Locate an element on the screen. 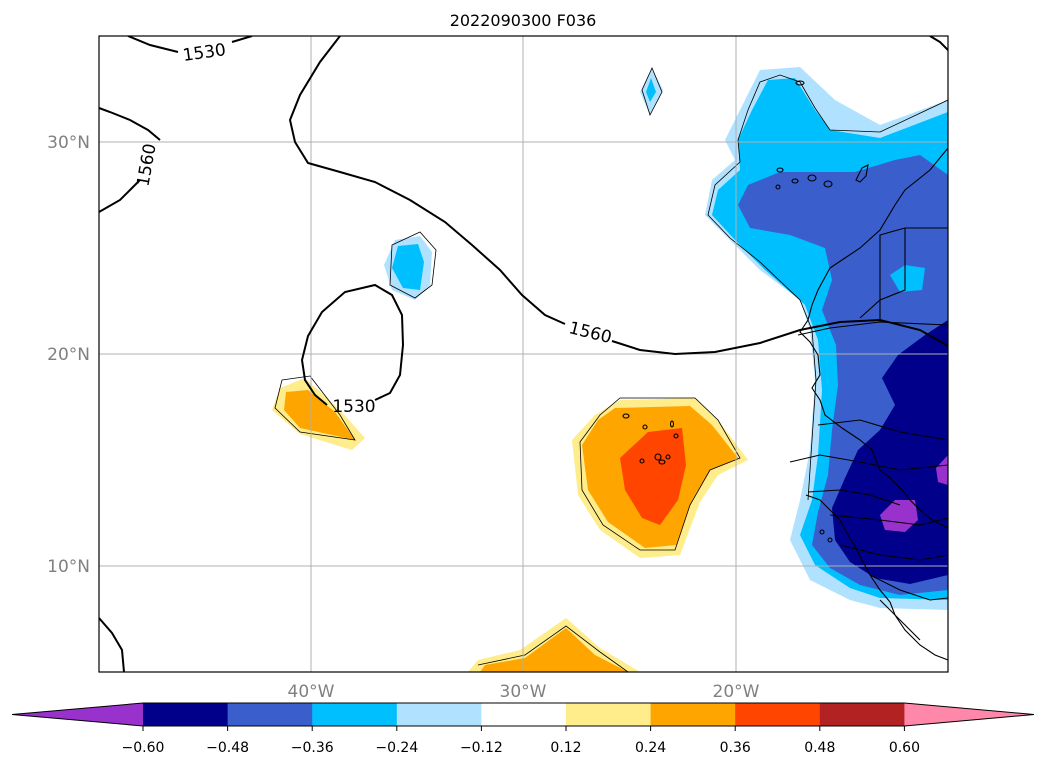 This screenshot has width=1047, height=765. colorbar-tick-label: 0.60 is located at coordinates (904, 748).